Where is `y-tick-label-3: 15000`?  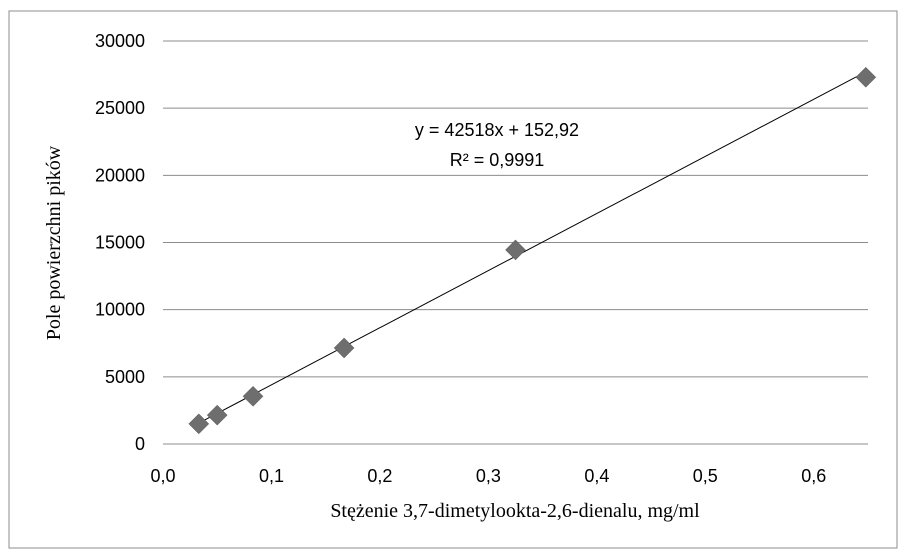 y-tick-label-3: 15000 is located at coordinates (120, 243).